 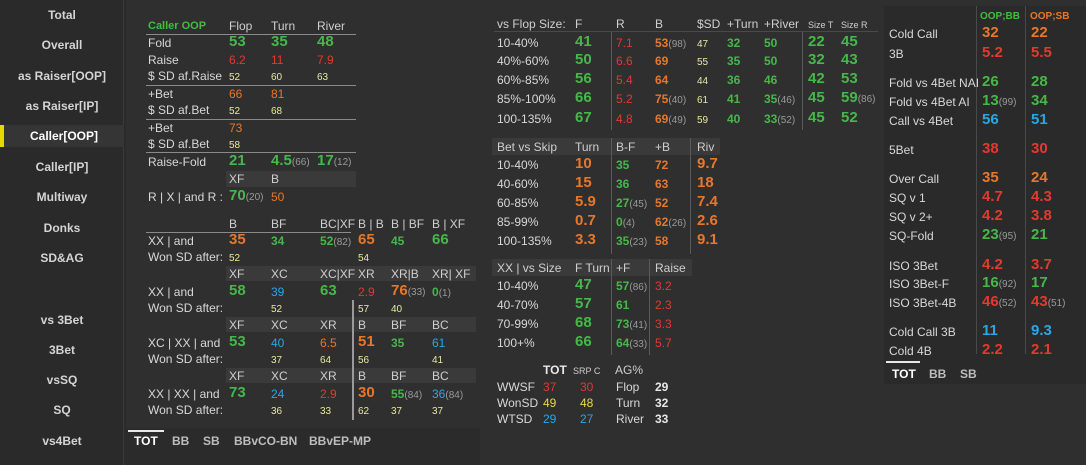 I want to click on sidebar-item-vssq: vsSQ, so click(x=62, y=380).